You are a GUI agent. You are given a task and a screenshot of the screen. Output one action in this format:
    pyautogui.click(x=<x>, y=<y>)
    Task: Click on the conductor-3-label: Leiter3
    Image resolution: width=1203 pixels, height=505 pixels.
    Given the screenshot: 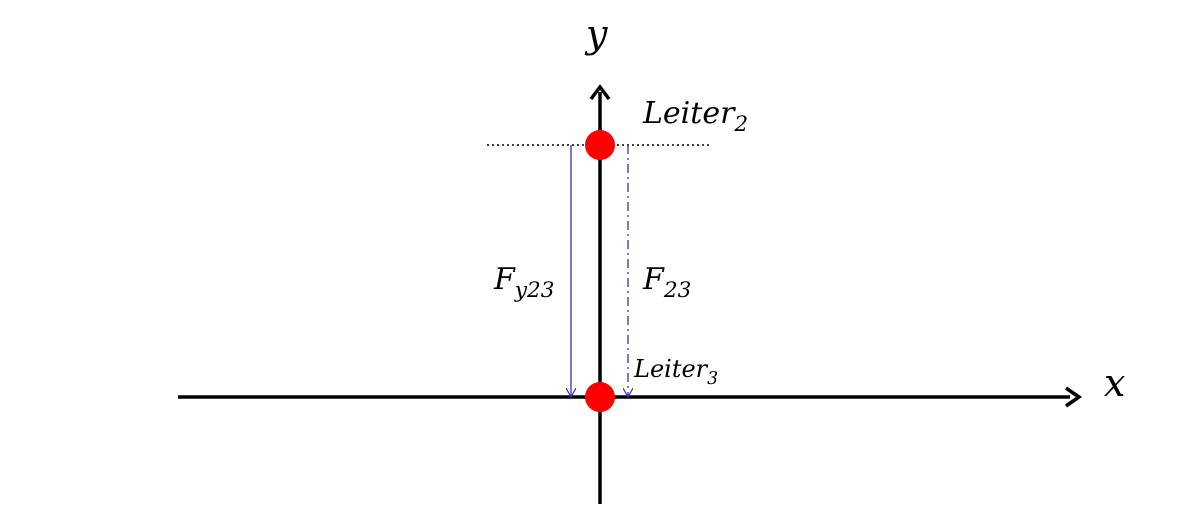 What is the action you would take?
    pyautogui.click(x=675, y=372)
    